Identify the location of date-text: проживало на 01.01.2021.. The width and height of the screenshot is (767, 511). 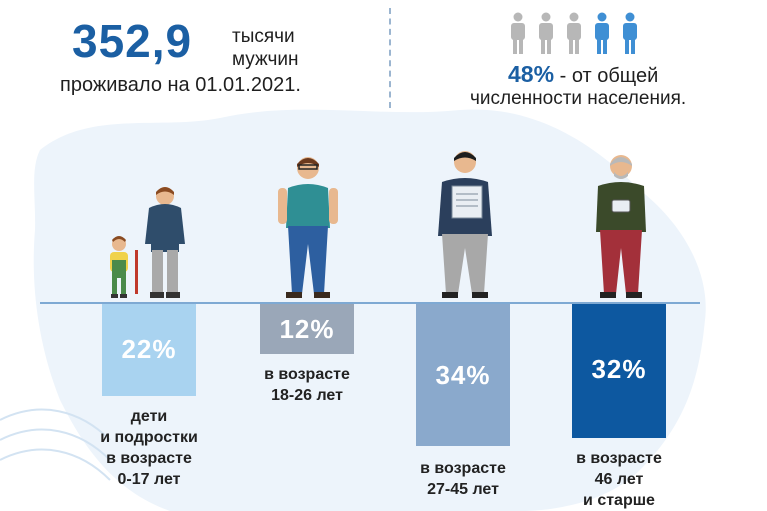
(180, 85).